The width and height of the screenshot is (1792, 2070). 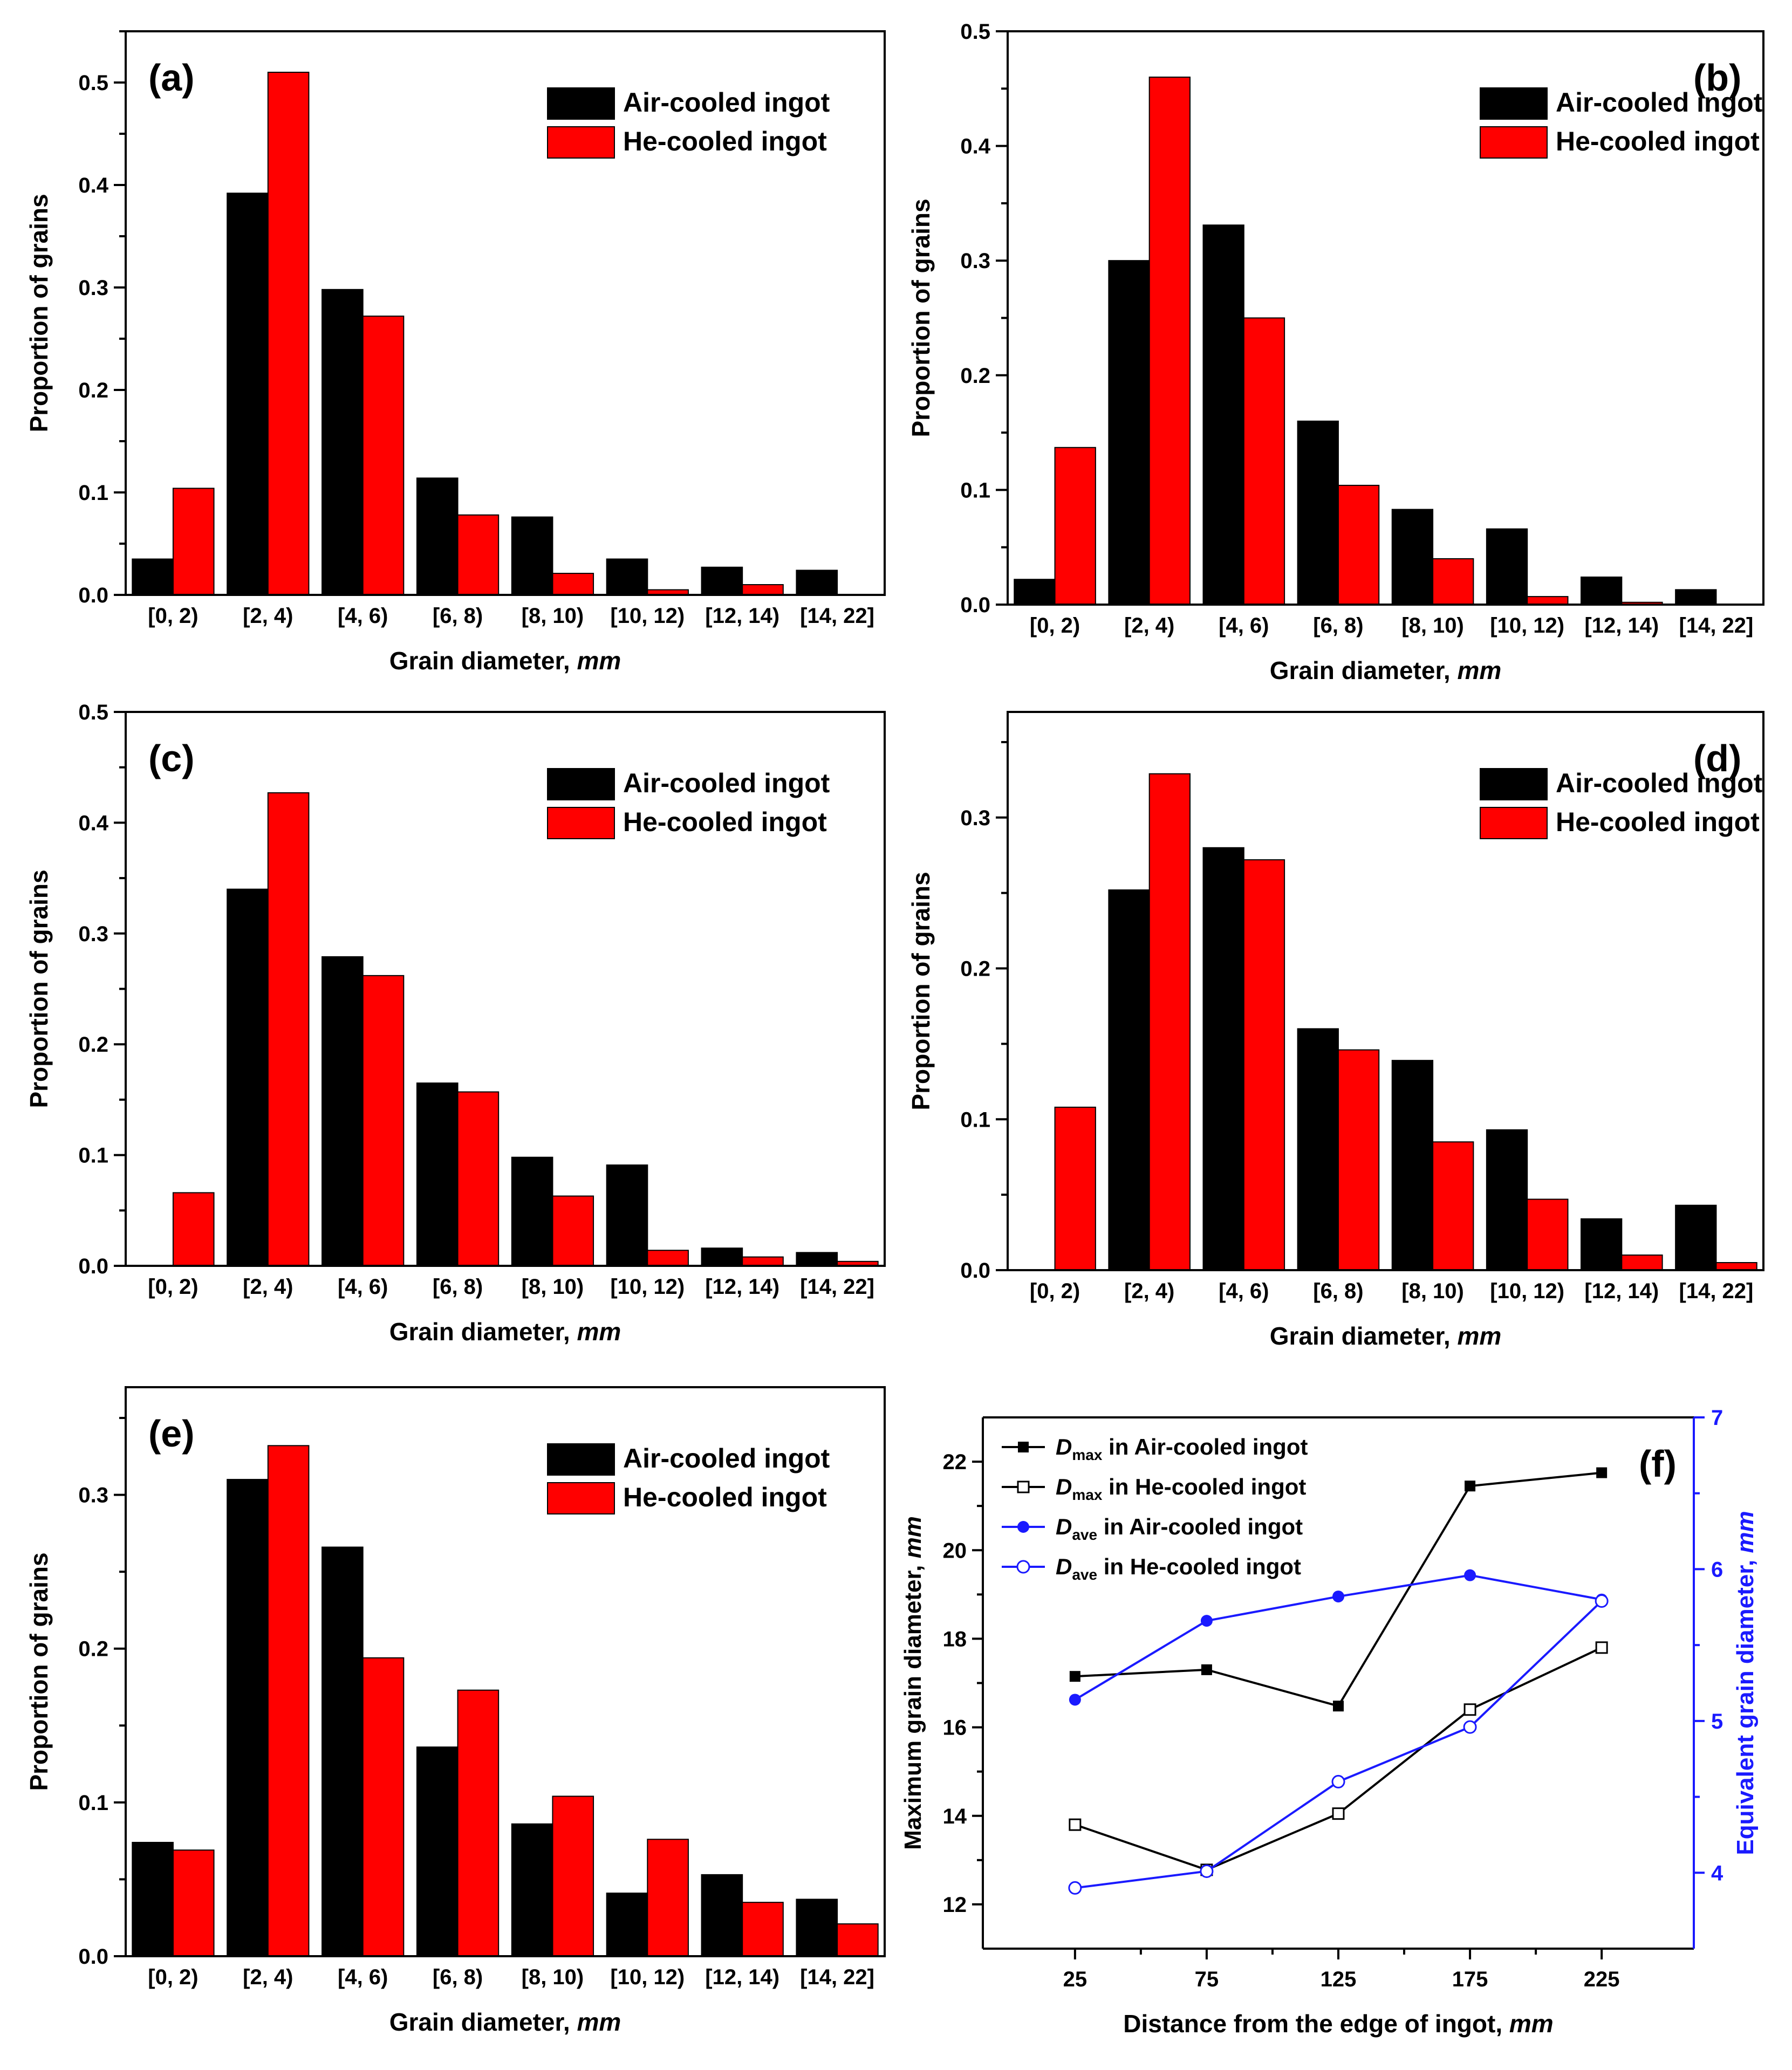 What do you see at coordinates (1064, 1526) in the screenshot?
I see `legend-symbol: D` at bounding box center [1064, 1526].